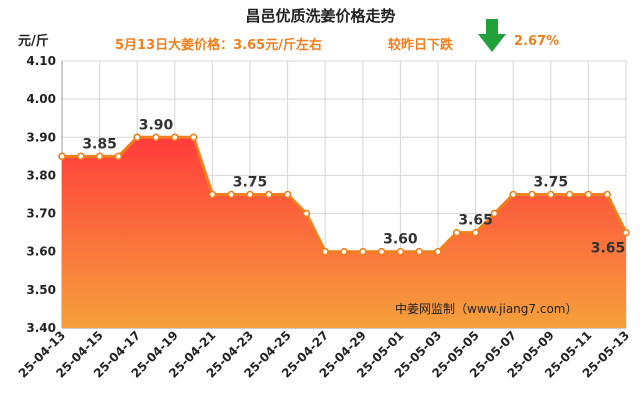 The height and width of the screenshot is (411, 641). Describe the element at coordinates (41, 194) in the screenshot. I see `y-axis-ticks: 3.40 3.50 3.60 3.70 3.80 3.90 4.00 4.10` at that location.